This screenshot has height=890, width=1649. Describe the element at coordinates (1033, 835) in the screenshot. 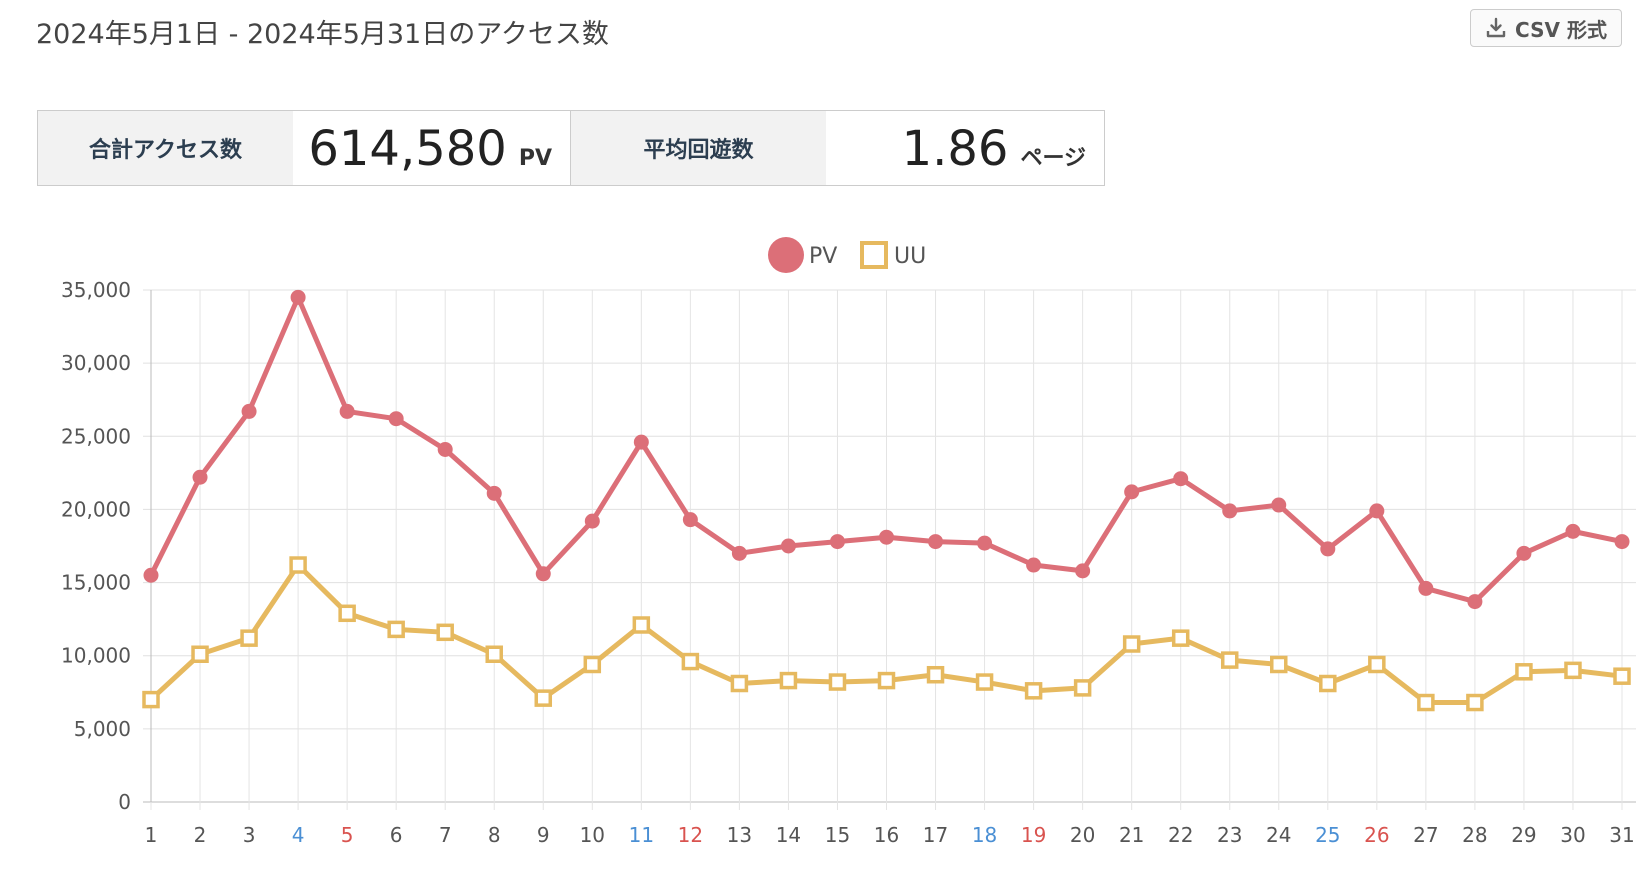

I see `x-tick-label: 19` at that location.